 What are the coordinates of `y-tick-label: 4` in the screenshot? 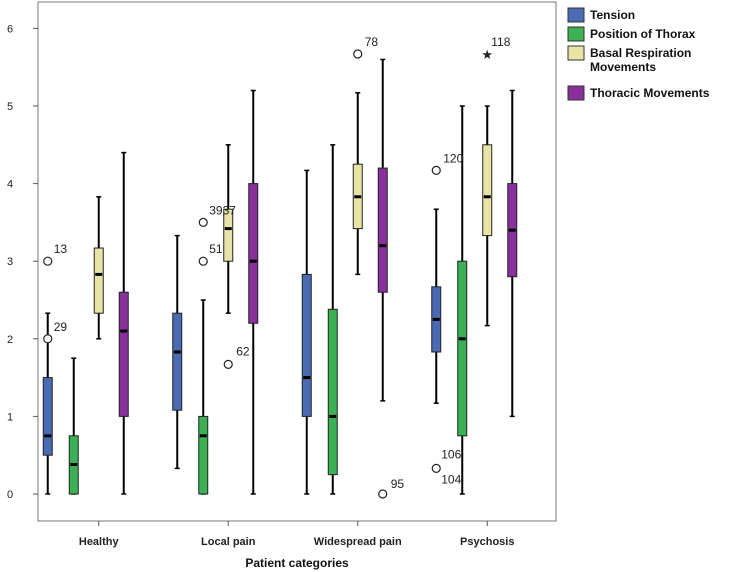 It's located at (10, 185).